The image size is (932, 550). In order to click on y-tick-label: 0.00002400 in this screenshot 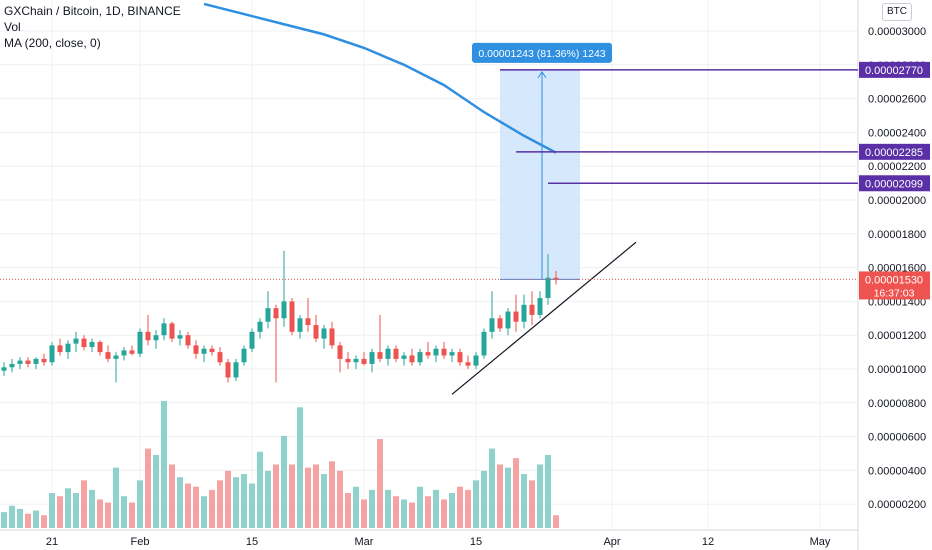, I will do `click(897, 133)`.